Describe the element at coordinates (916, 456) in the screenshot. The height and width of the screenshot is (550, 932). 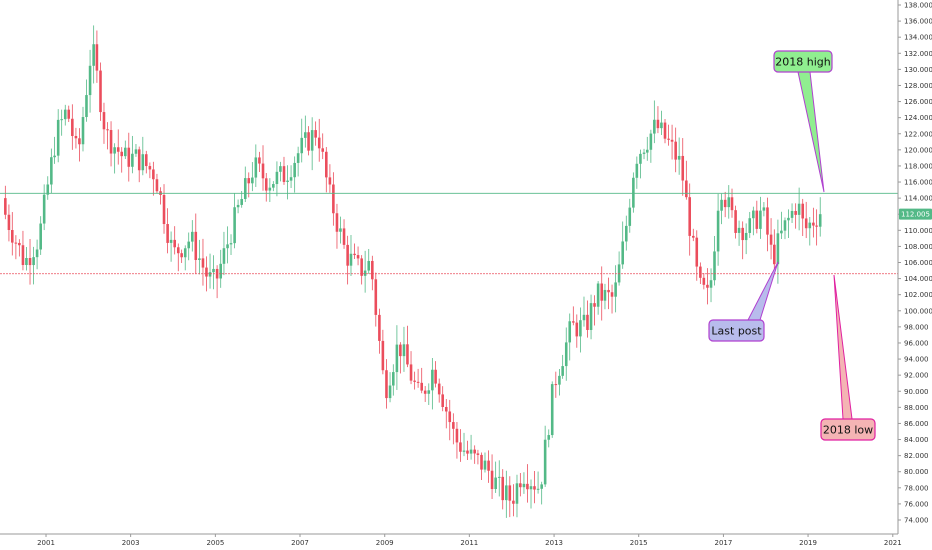
I see `price-tick-label: 82.000` at that location.